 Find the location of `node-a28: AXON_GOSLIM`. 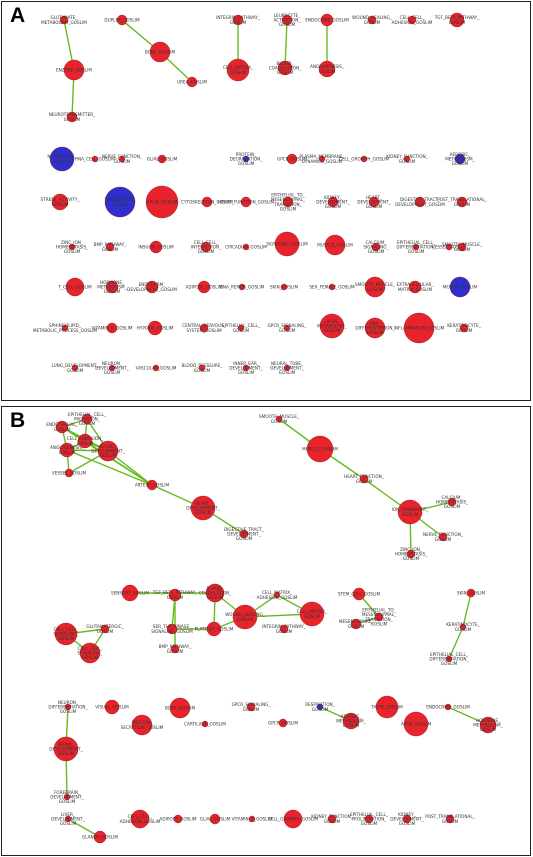

node-a28: AXON_GOSLIM is located at coordinates (162, 202).